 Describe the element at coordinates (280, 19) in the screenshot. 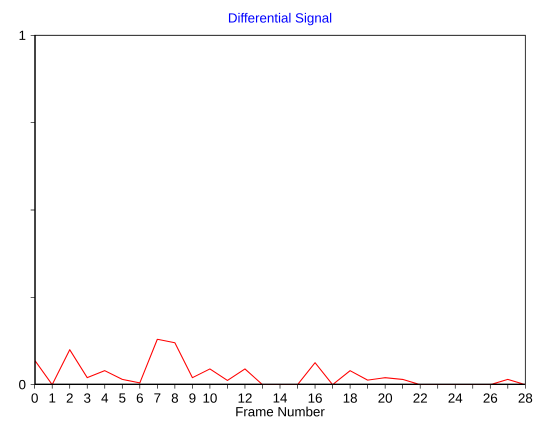

I see `chart-title: Differential Signal` at that location.